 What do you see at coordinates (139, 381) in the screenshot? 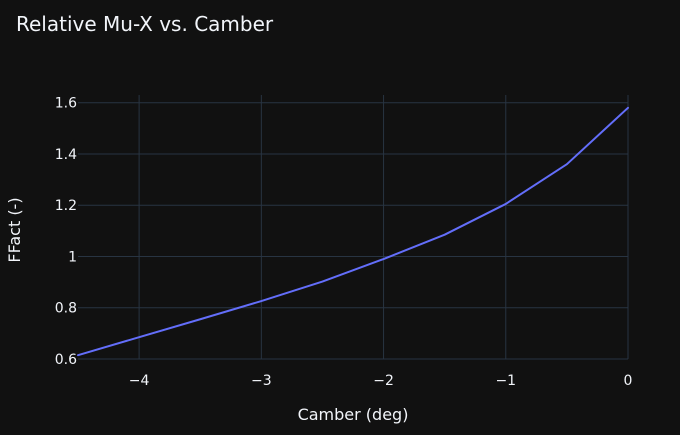
I see `x-tick-label: −4` at bounding box center [139, 381].